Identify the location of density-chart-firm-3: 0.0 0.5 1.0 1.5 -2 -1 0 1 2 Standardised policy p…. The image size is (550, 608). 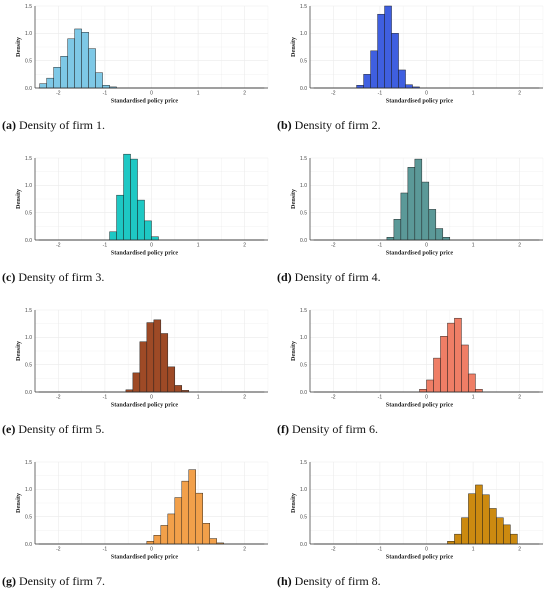
(142, 205).